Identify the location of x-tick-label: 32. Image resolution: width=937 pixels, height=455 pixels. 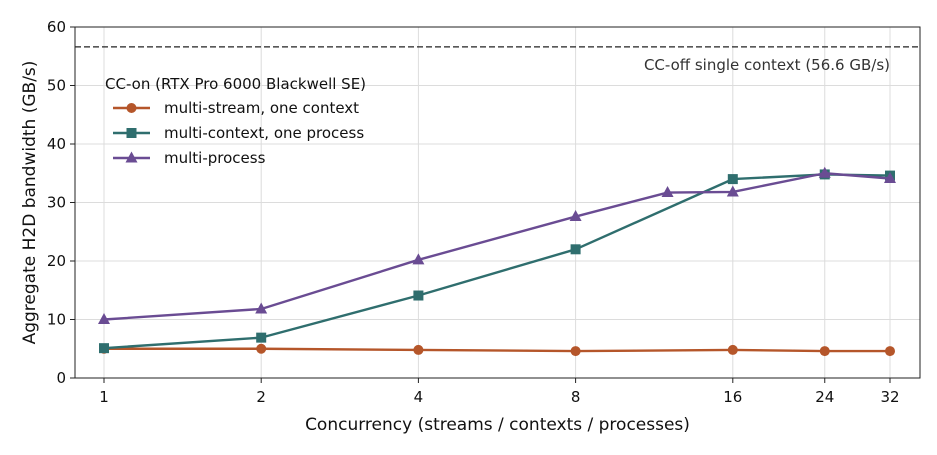
(889, 397).